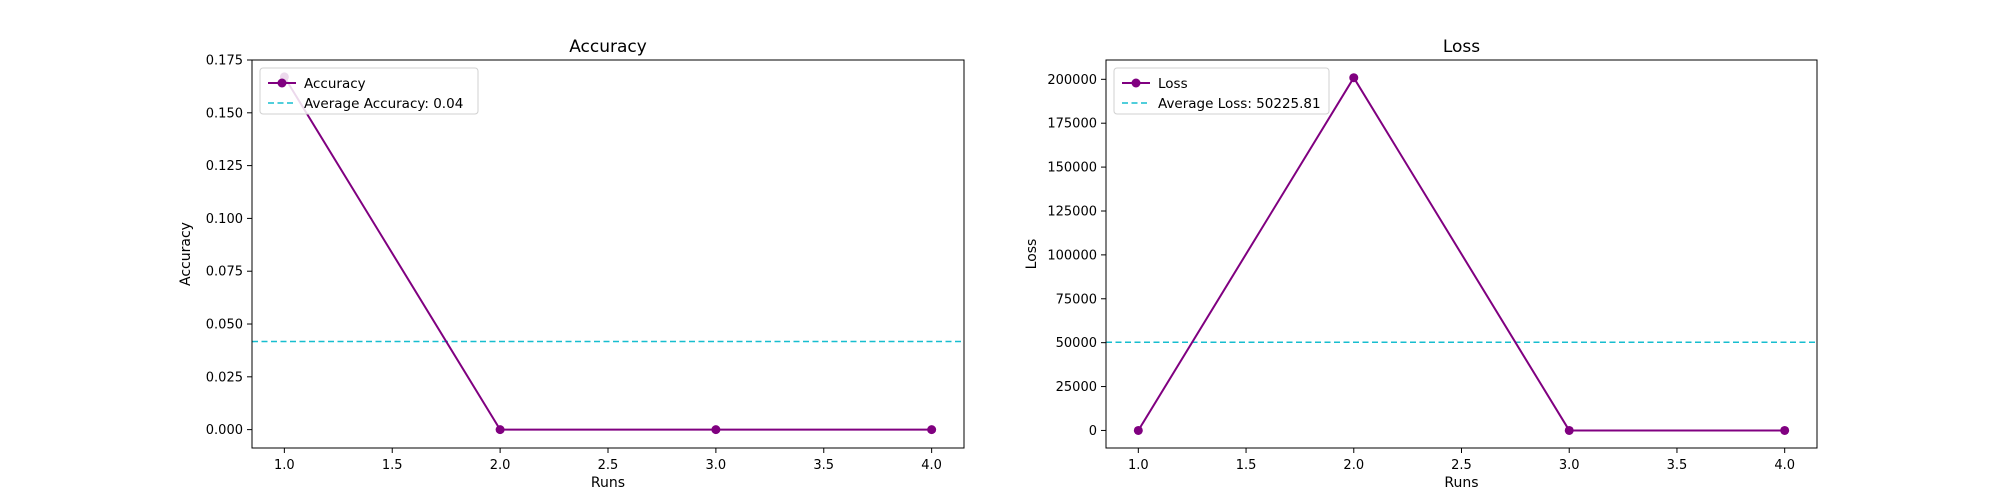 Image resolution: width=2000 pixels, height=500 pixels. Describe the element at coordinates (1239, 104) in the screenshot. I see `loss-legend-average-label: Average Loss: 50225.81` at that location.